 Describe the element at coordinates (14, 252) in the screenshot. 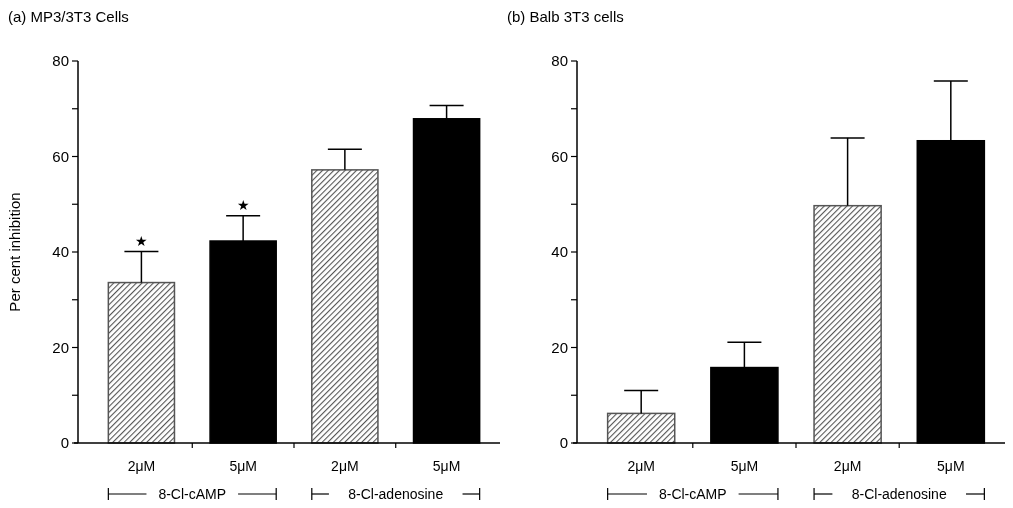

I see `y-axis-title: Per cent inhibition` at that location.